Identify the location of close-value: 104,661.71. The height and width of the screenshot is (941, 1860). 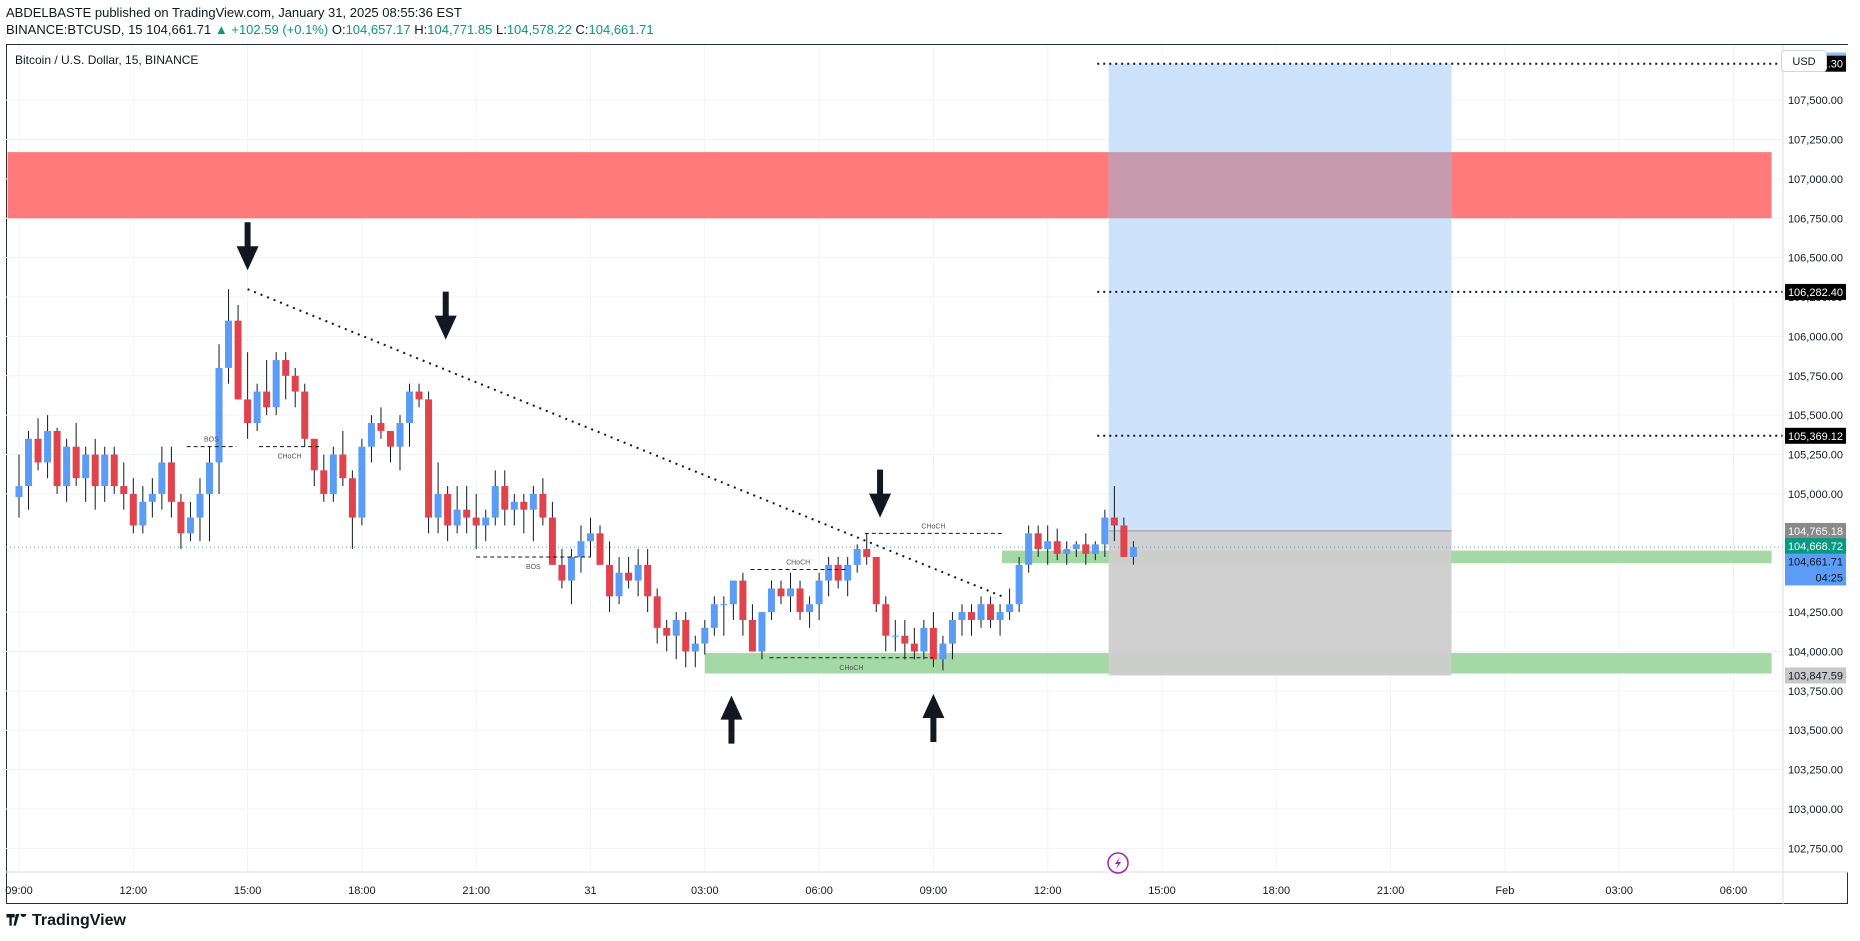
(621, 29).